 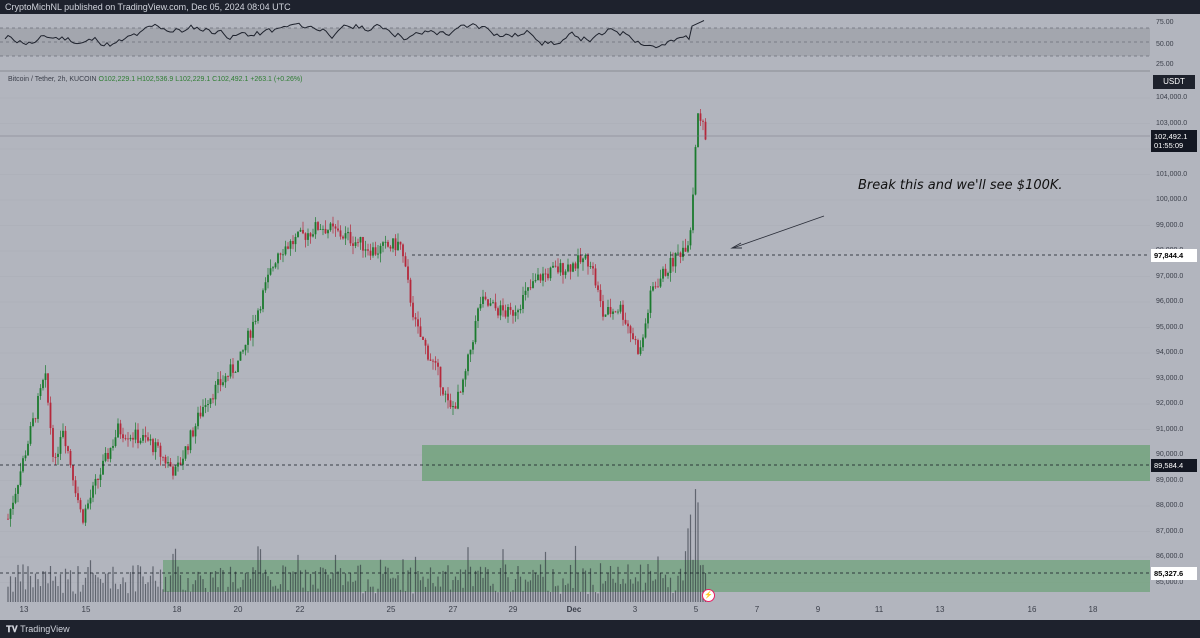 I want to click on level-label-97844: 97,844.4, so click(x=1174, y=255).